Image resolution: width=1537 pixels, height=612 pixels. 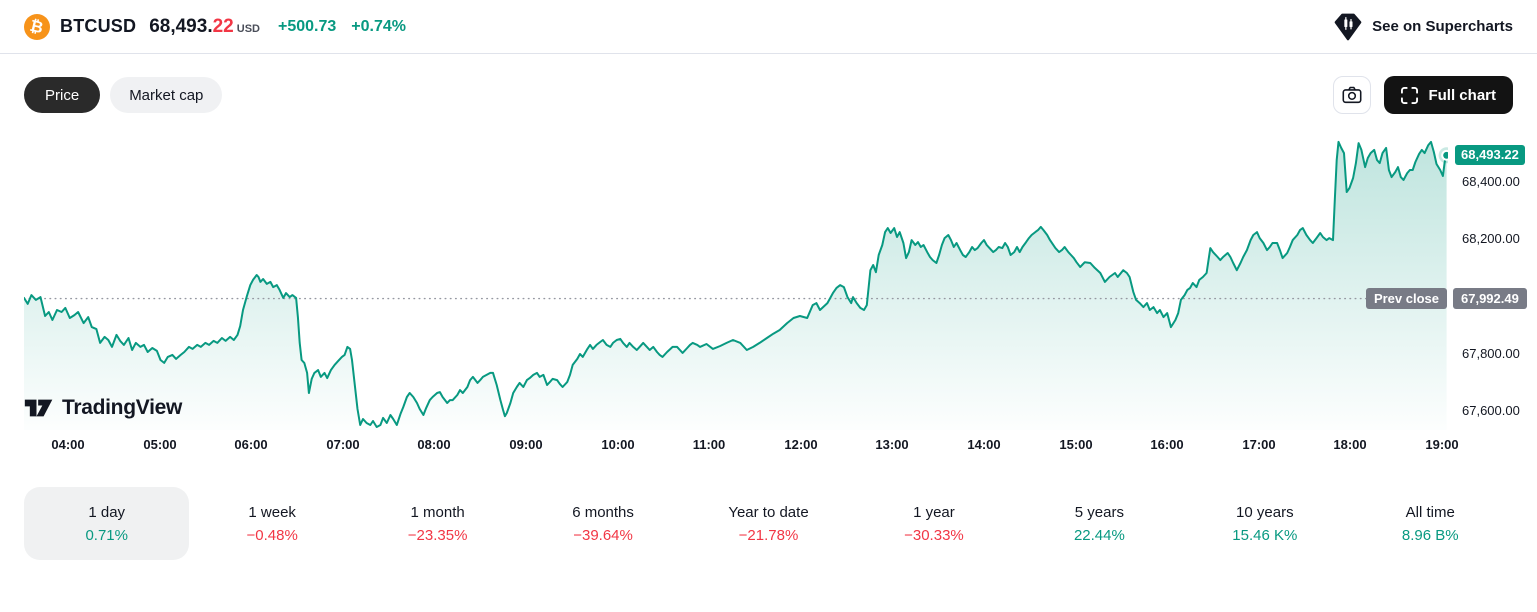 What do you see at coordinates (248, 28) in the screenshot?
I see `price-currency: USD` at bounding box center [248, 28].